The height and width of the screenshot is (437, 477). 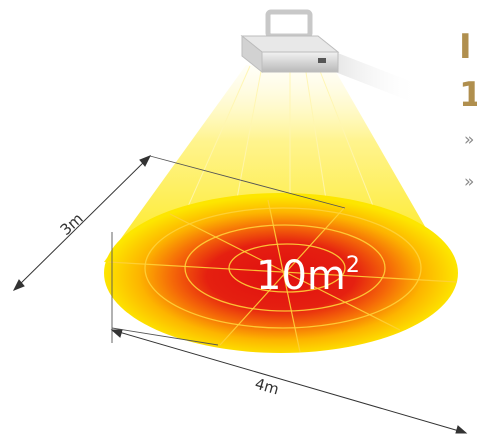 What do you see at coordinates (375, 77) in the screenshot?
I see `lamp-trail` at bounding box center [375, 77].